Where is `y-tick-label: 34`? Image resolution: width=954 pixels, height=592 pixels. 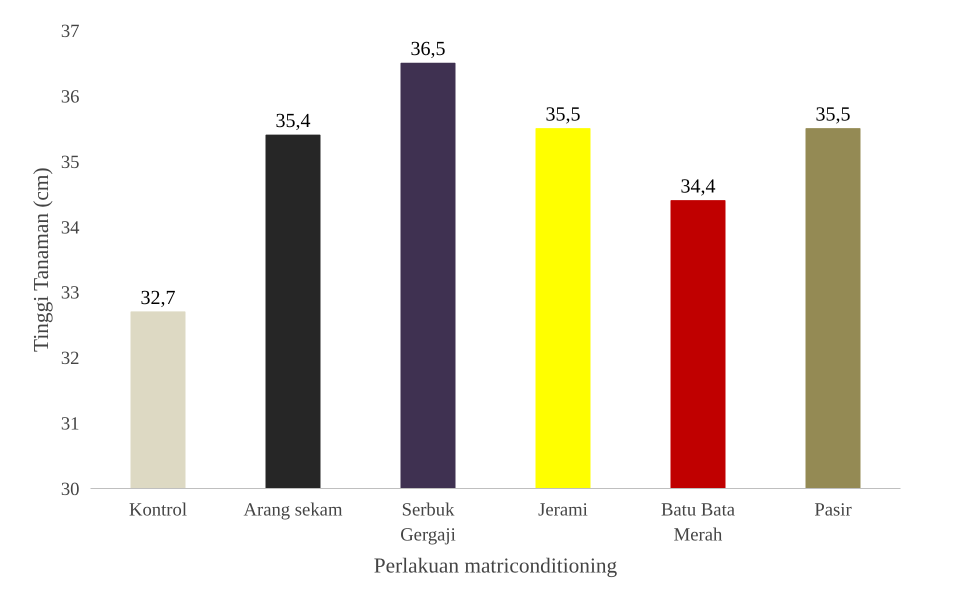
y-tick-label: 34 is located at coordinates (70, 227).